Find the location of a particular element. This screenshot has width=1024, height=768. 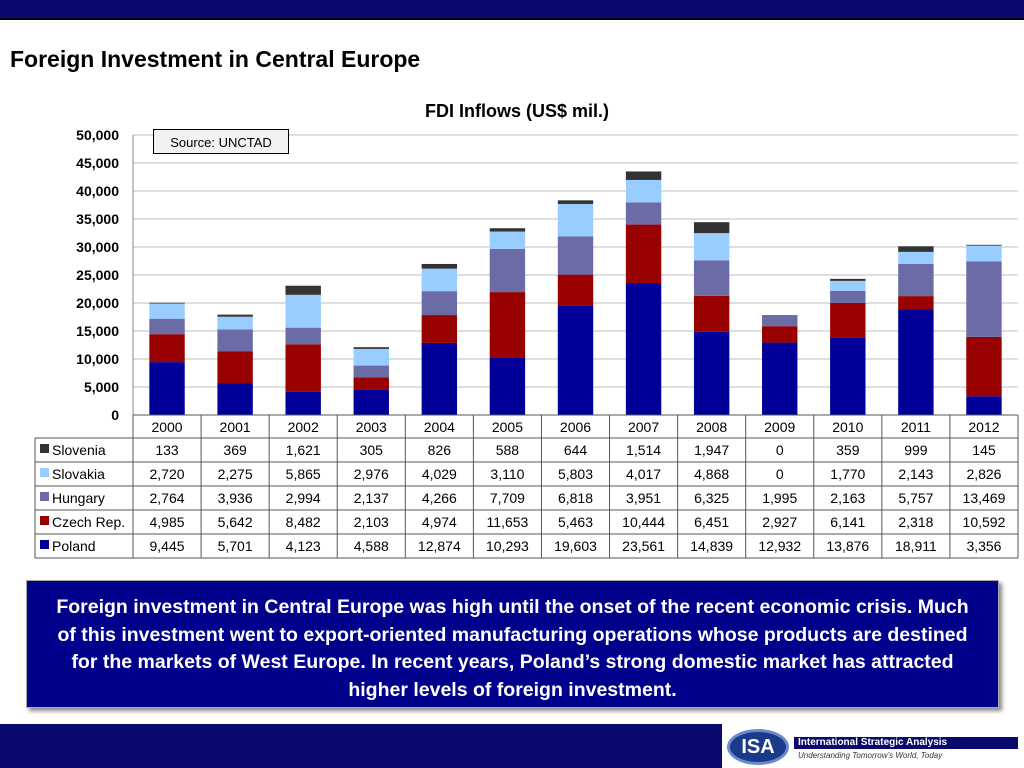

data-label: 2,764 is located at coordinates (167, 498).